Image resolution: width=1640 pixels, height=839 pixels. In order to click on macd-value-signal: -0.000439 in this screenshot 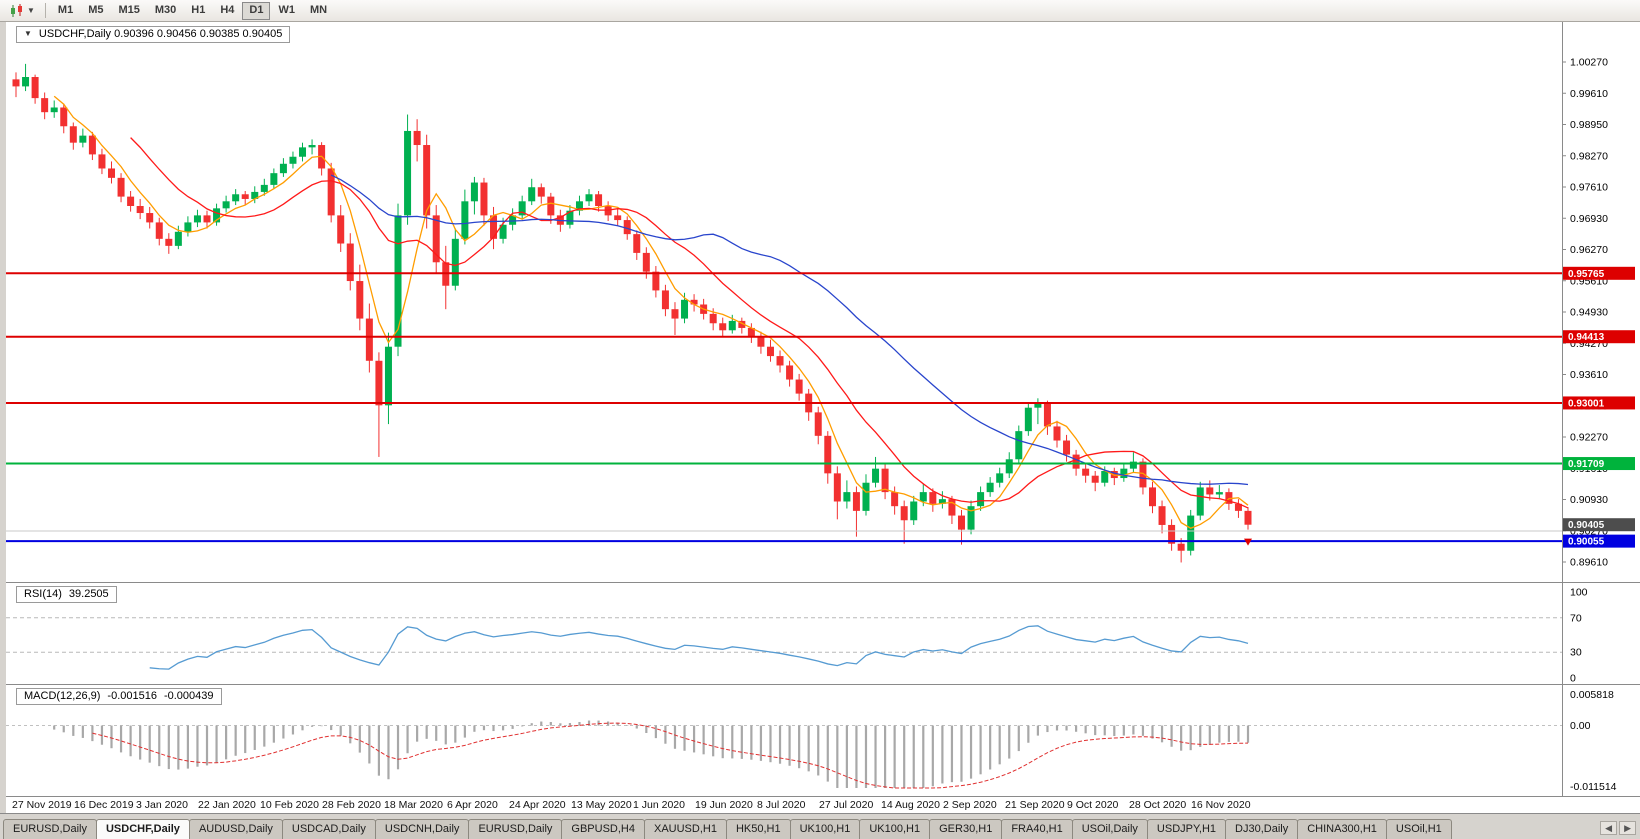, I will do `click(188, 696)`.